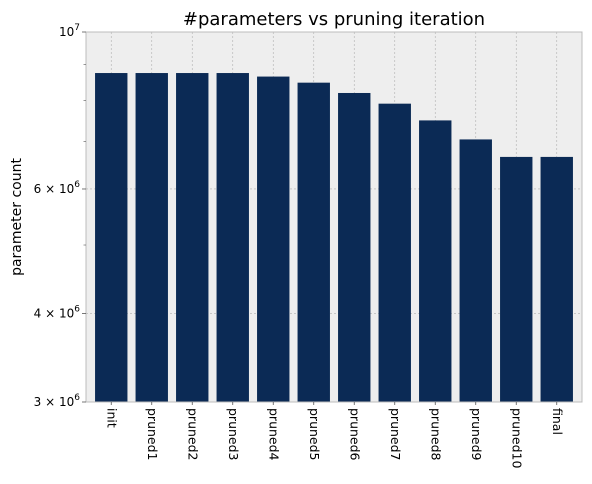 The height and width of the screenshot is (484, 592). Describe the element at coordinates (192, 434) in the screenshot. I see `x-tick-label: pruned2` at that location.